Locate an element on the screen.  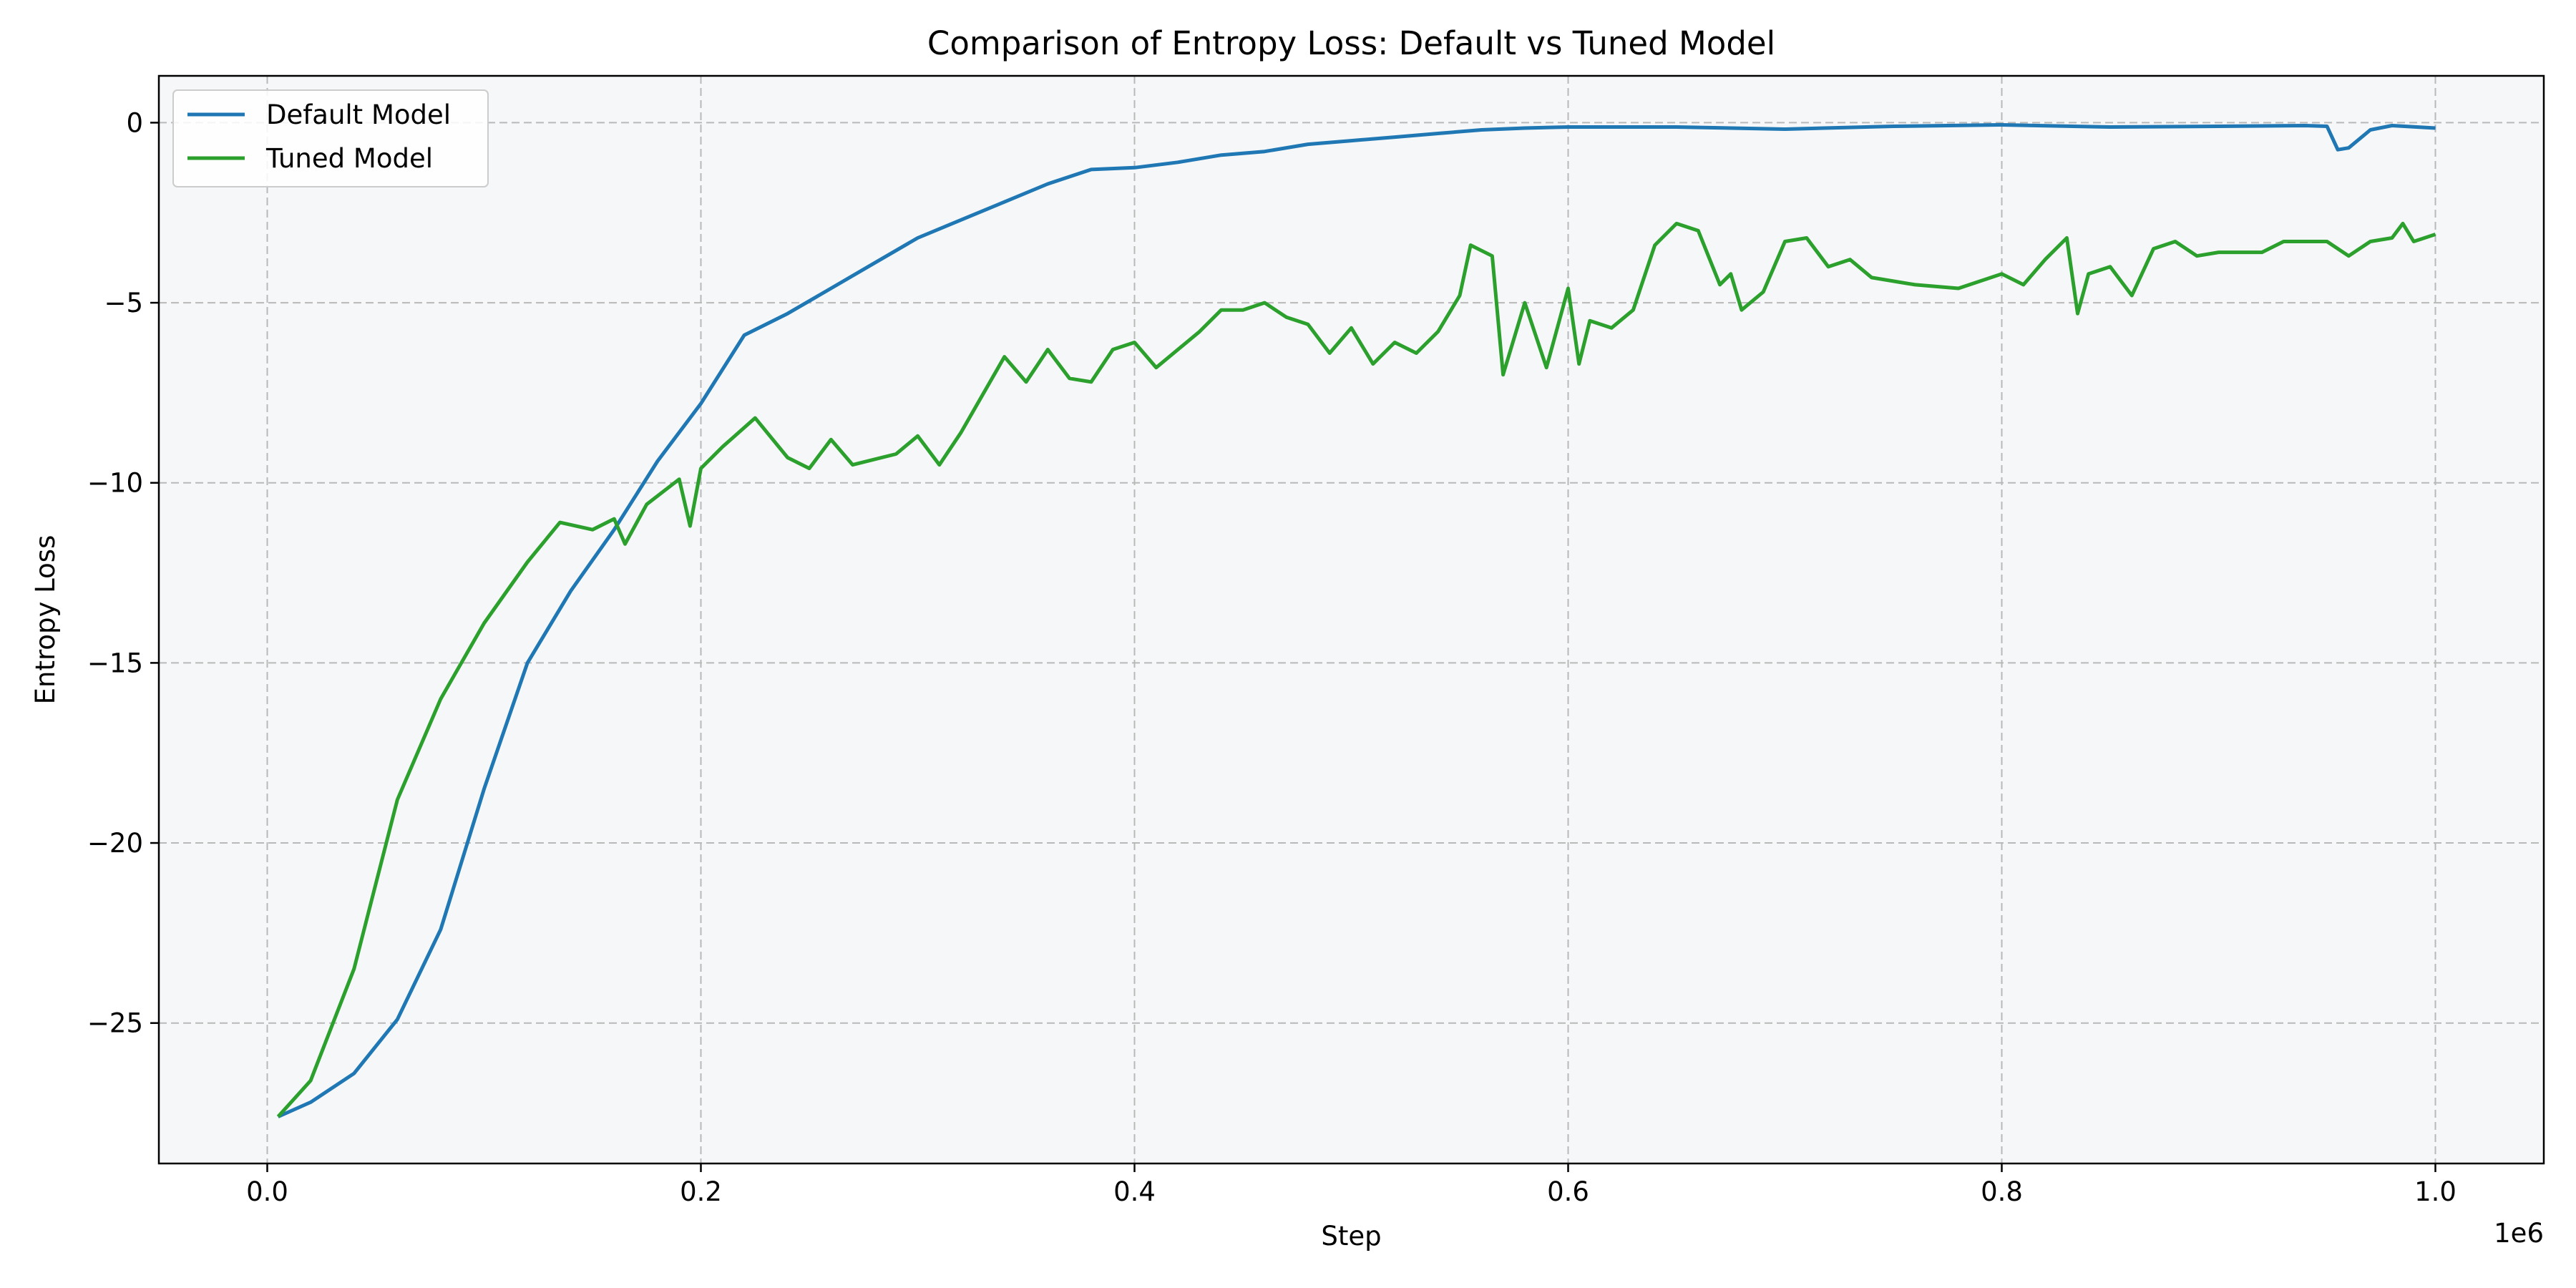
y-tick-label: −25 is located at coordinates (115, 1023).